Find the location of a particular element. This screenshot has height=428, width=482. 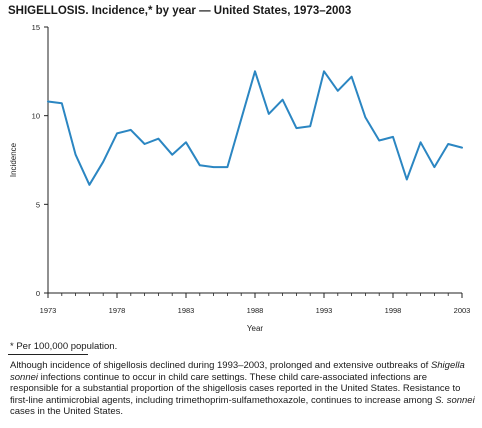

note-italic-1: Shigella sonnei is located at coordinates (237, 371).